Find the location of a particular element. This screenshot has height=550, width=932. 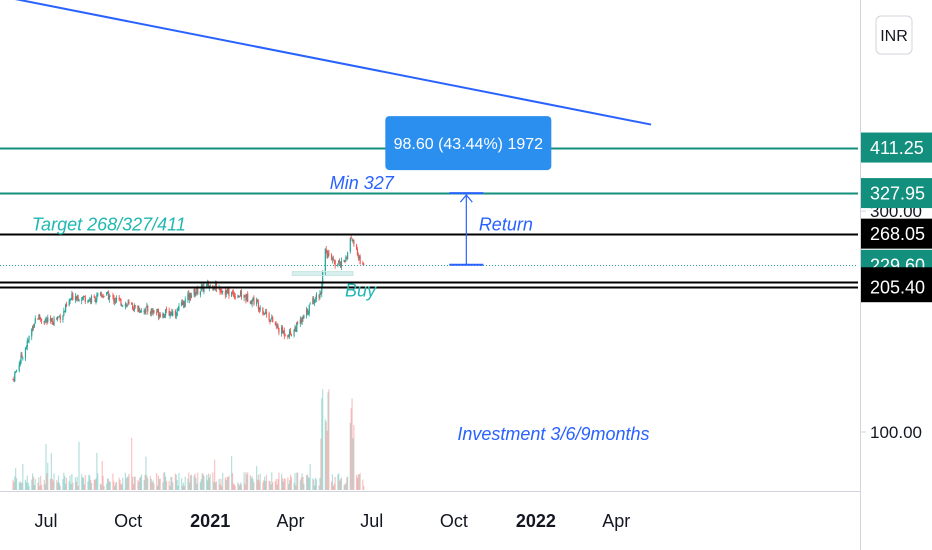

currency-button-frame is located at coordinates (894, 35).